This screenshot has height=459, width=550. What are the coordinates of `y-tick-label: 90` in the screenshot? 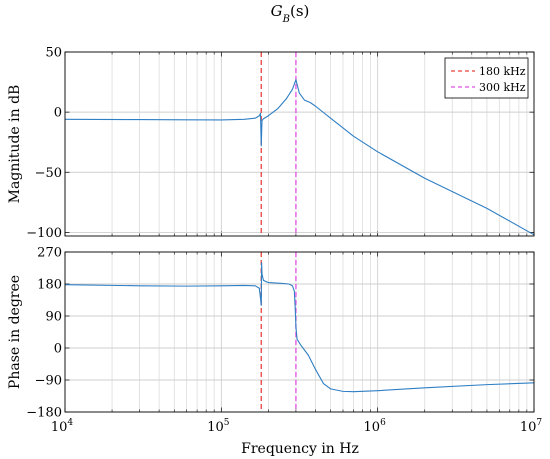 It's located at (53, 317).